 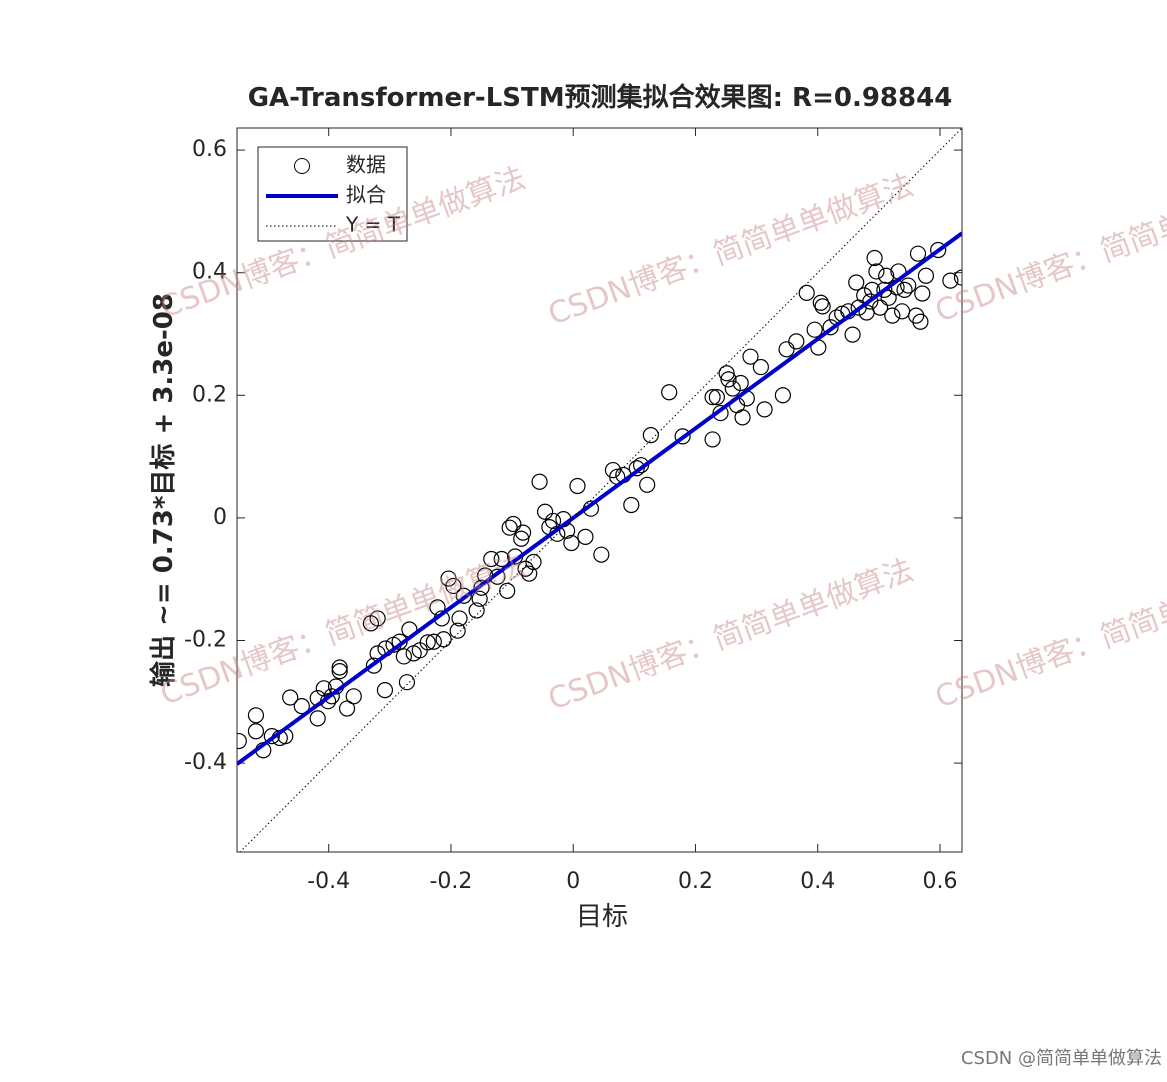 I want to click on legend-label: Y = T, so click(x=373, y=225).